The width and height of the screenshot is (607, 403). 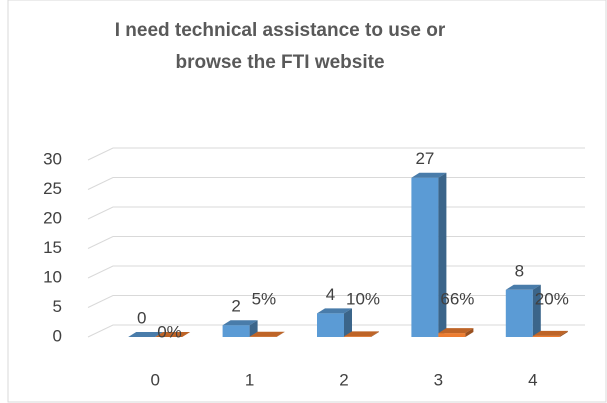 I want to click on y-tick-label: 25, so click(x=52, y=188).